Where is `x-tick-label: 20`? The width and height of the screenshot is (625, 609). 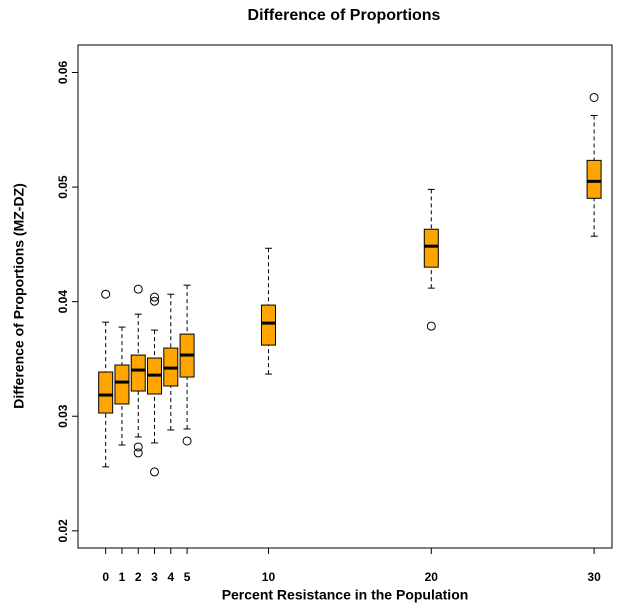 x-tick-label: 20 is located at coordinates (432, 577).